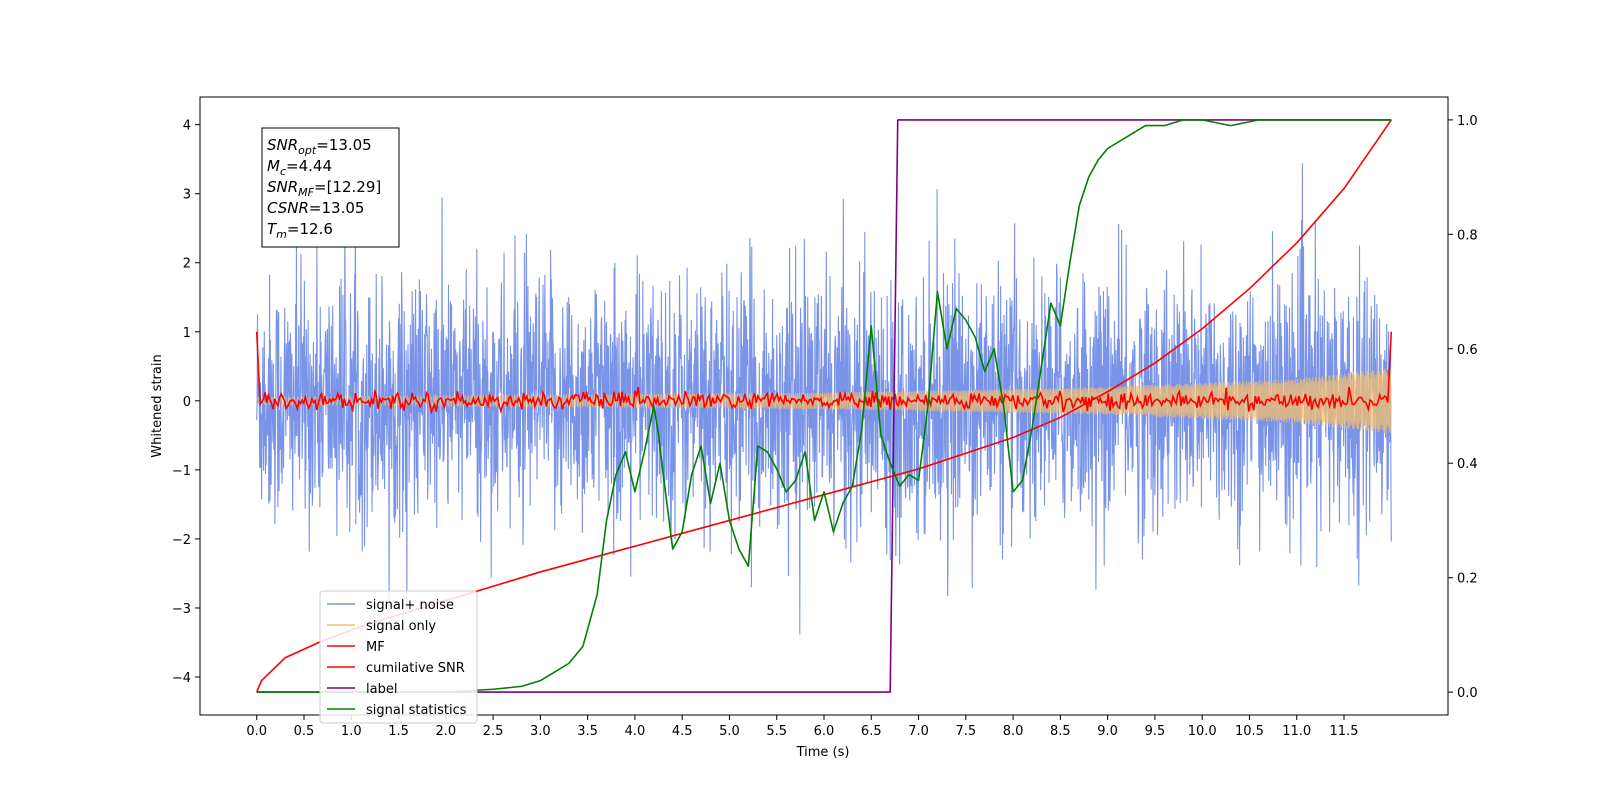  I want to click on x-tick-label: 9.0, so click(1107, 731).